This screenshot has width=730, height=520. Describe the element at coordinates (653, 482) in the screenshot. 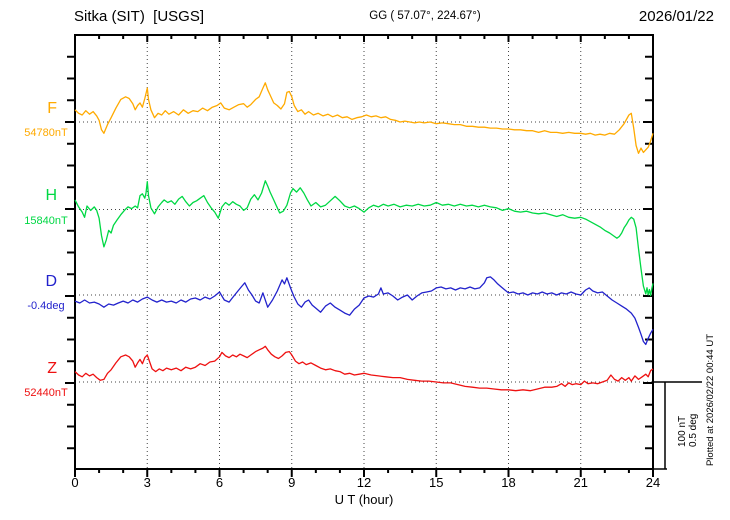

I see `x-tick-label: 24` at that location.